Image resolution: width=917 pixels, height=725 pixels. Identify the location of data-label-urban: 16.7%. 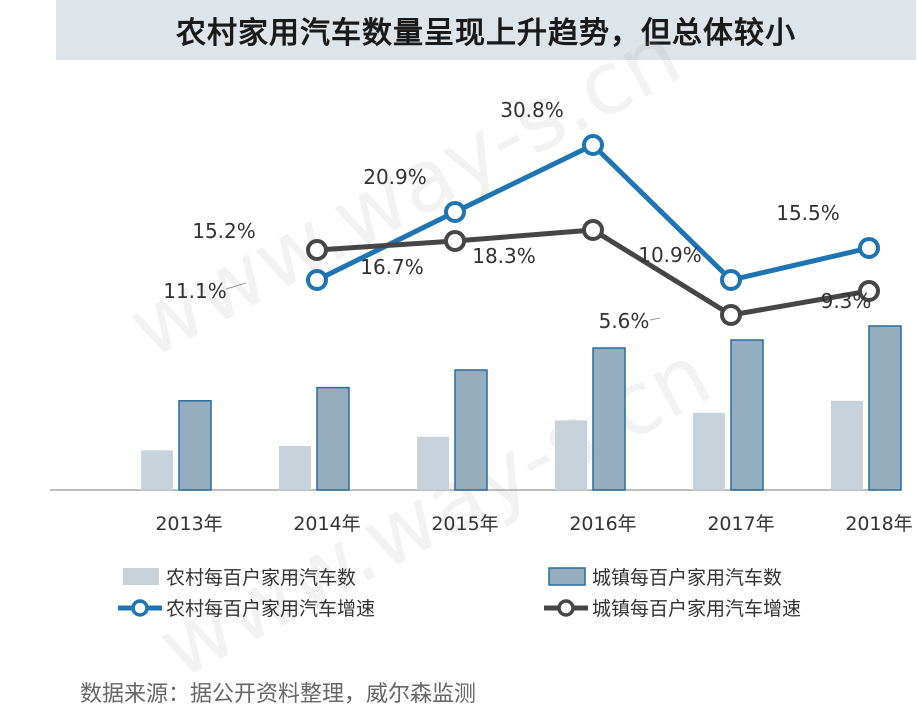
(392, 267).